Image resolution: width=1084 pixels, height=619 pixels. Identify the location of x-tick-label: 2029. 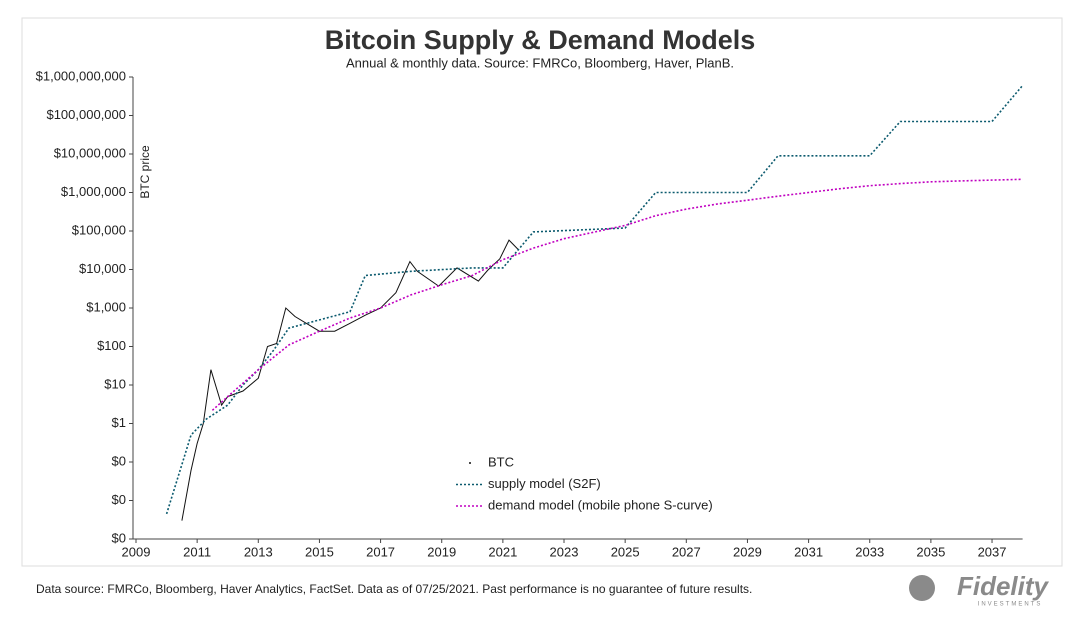
(747, 551).